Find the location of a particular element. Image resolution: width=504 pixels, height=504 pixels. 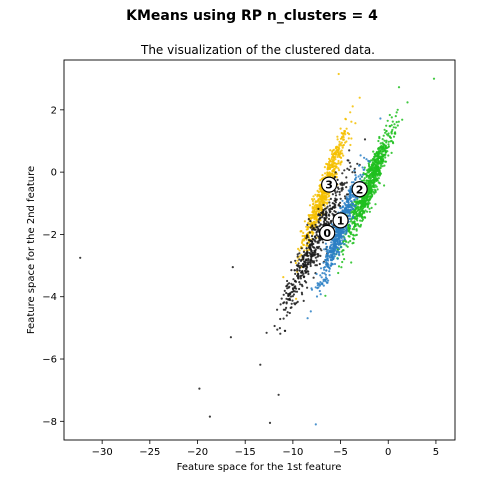

centroid-label: 0 is located at coordinates (327, 233).